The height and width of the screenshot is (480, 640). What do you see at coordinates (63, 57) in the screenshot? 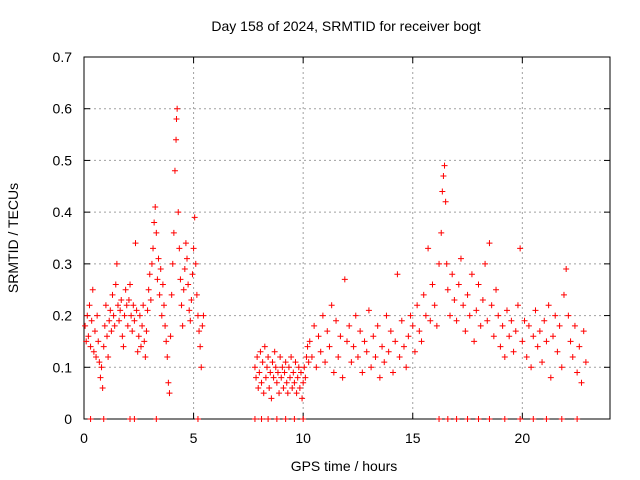
I see `y-tick-label: 0.7` at bounding box center [63, 57].